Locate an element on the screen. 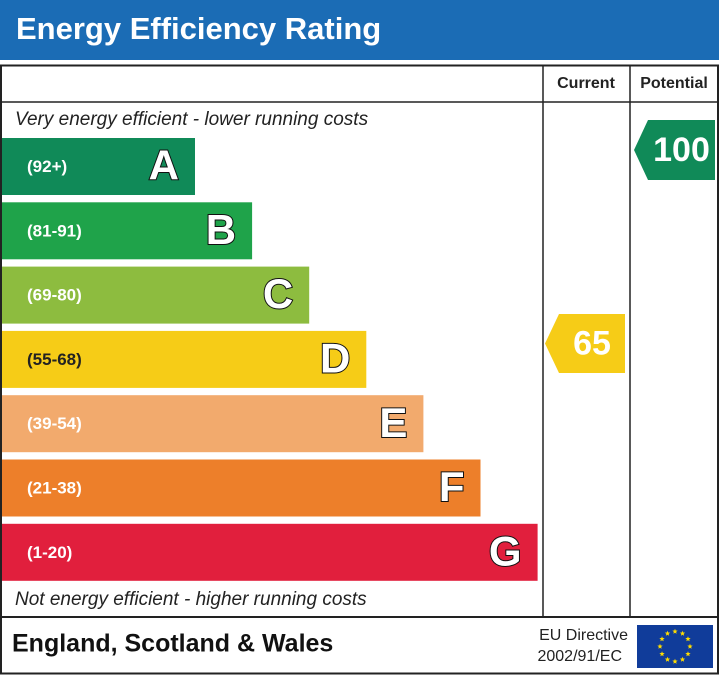  band-letter: G is located at coordinates (505, 550).